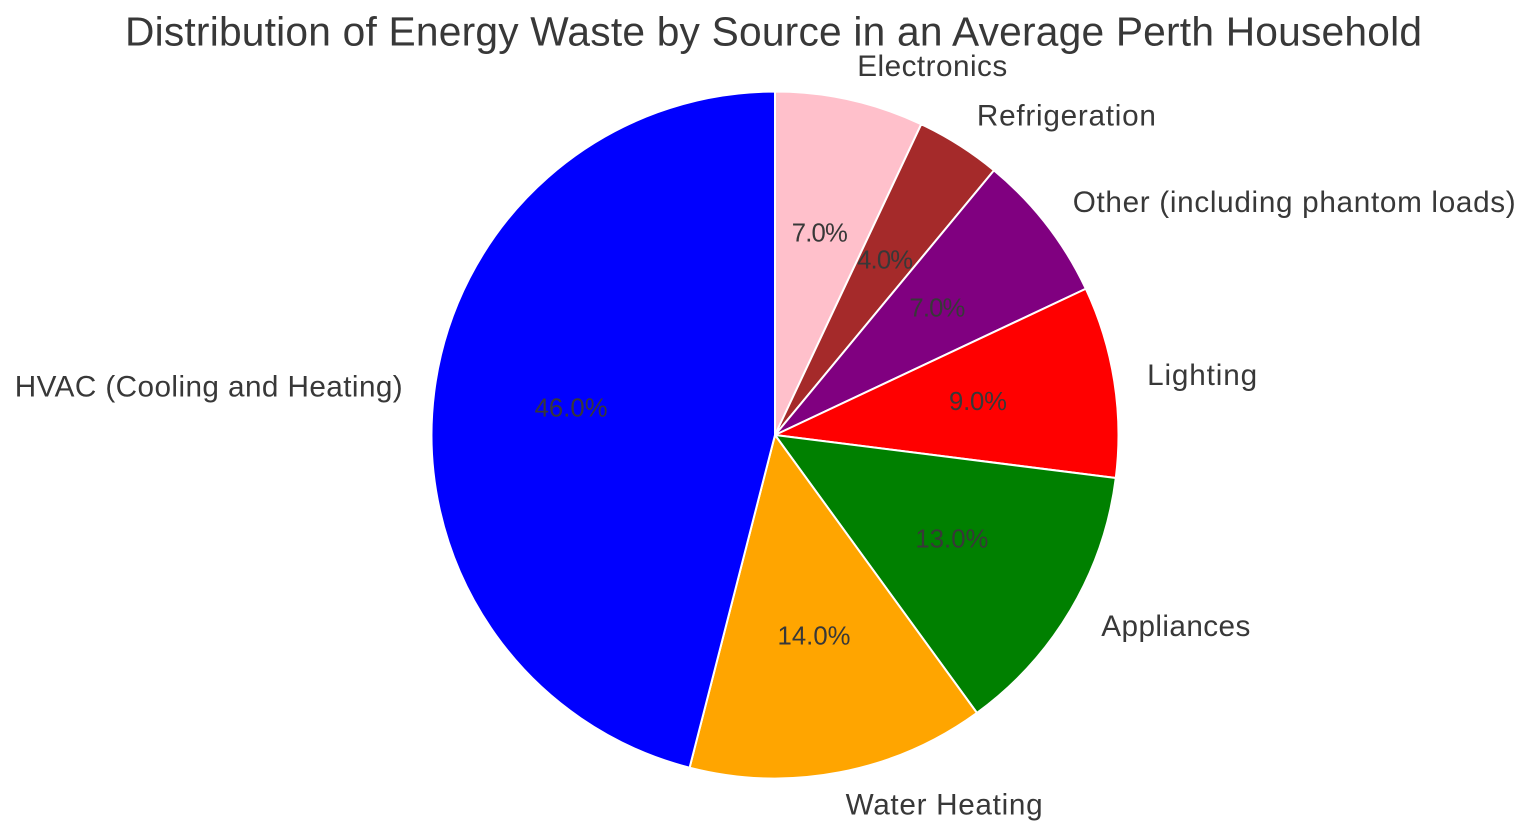  Describe the element at coordinates (814, 637) in the screenshot. I see `svg-text: 14.0%` at that location.